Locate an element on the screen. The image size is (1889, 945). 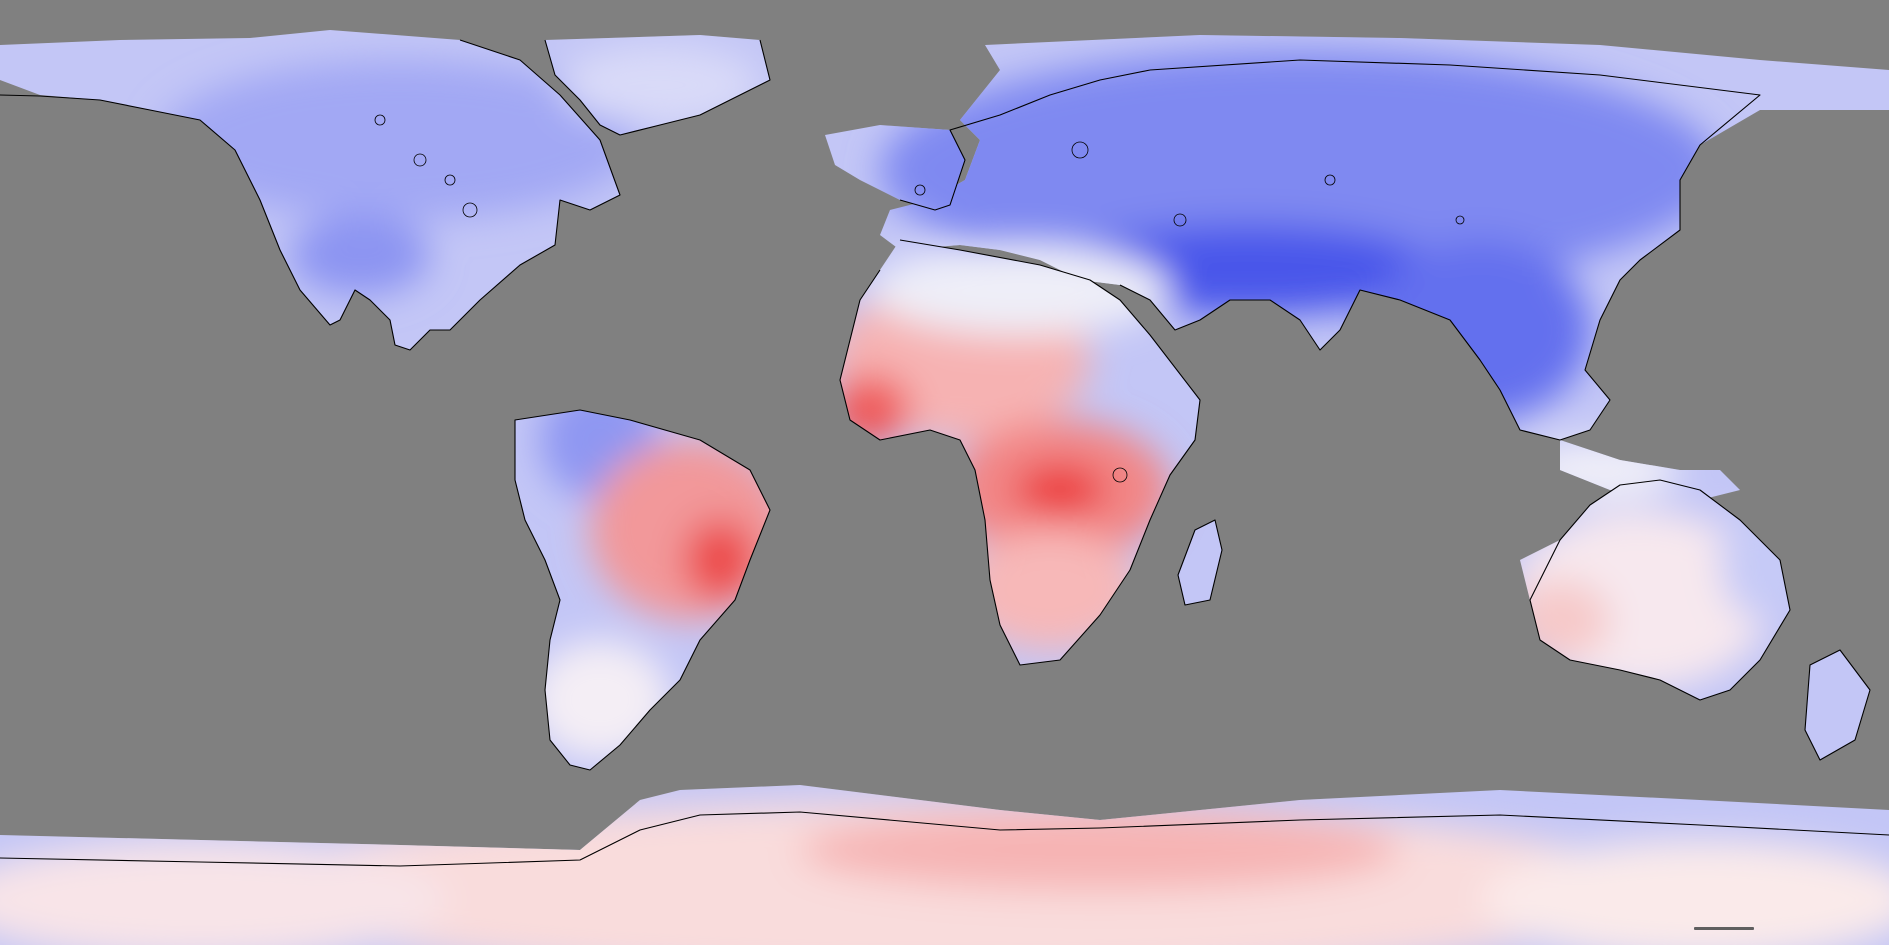
coast-europe is located at coordinates (1025, 140).